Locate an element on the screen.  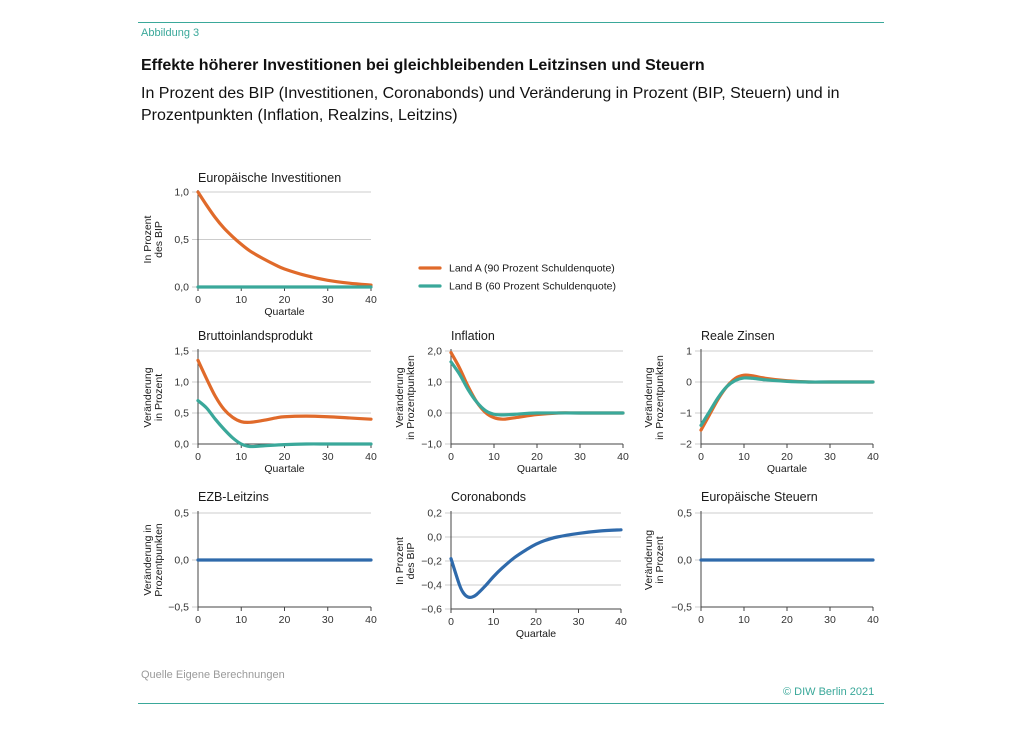
panel-title: Europäische Steuern is located at coordinates (759, 497).